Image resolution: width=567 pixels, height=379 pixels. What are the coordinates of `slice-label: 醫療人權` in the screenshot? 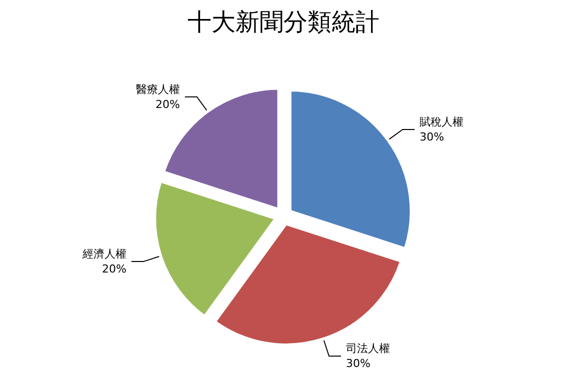 It's located at (158, 89).